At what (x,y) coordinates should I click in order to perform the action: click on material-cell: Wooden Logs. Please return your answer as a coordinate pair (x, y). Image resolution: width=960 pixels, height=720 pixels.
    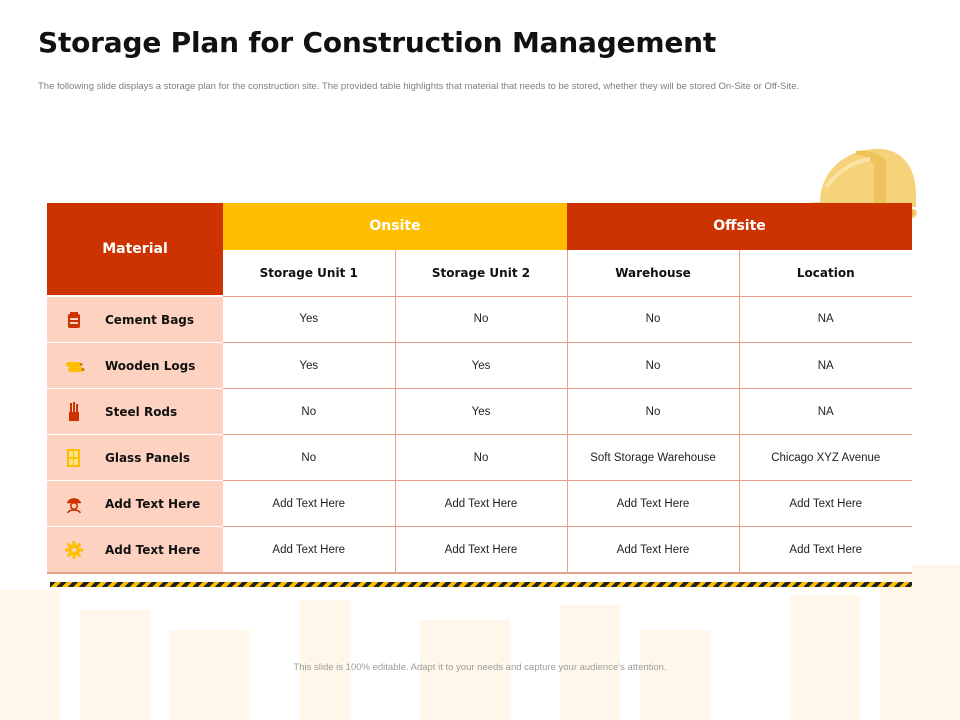
    Looking at the image, I should click on (135, 365).